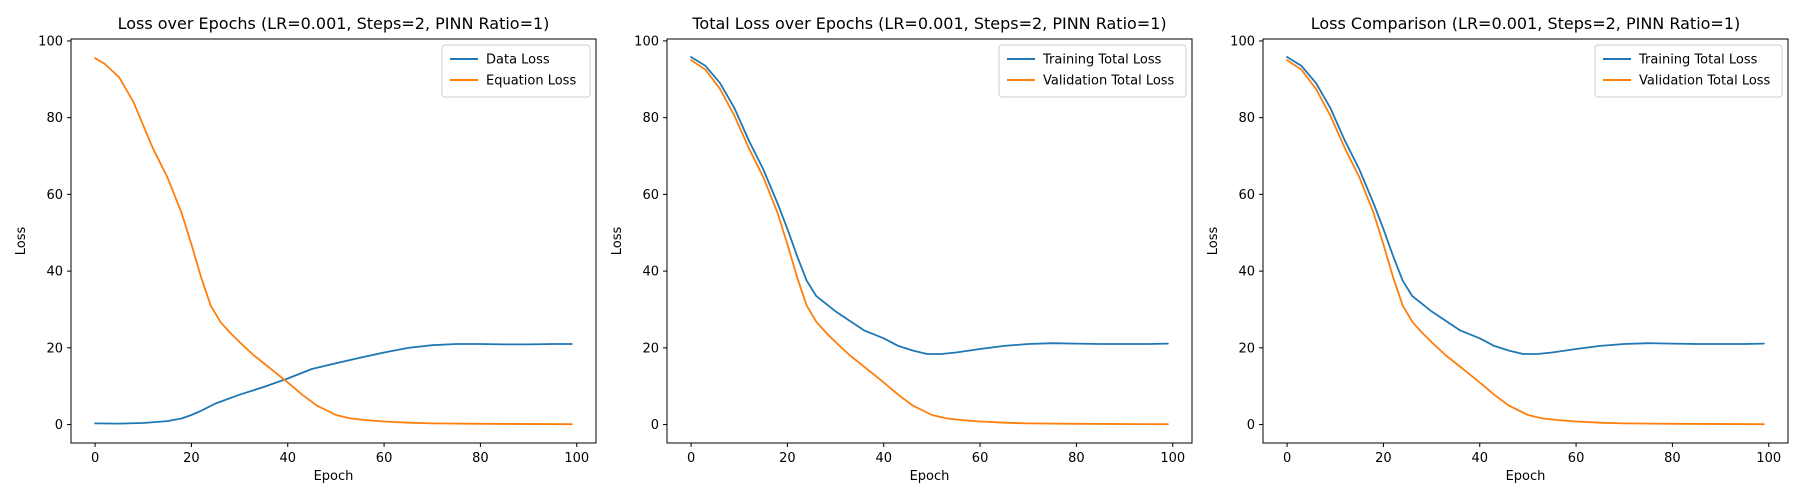 This screenshot has height=500, width=1800. Describe the element at coordinates (531, 81) in the screenshot. I see `legend-label: Equation Loss` at that location.